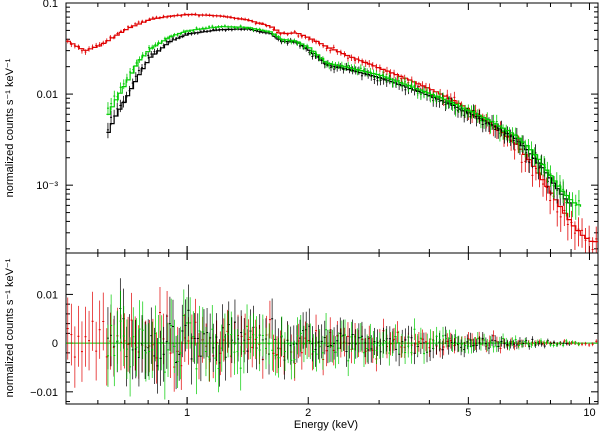 This screenshot has width=600, height=433. What do you see at coordinates (10, 327) in the screenshot?
I see `bottom-y-axis-title: normalized counts s⁻¹ keV⁻¹` at bounding box center [10, 327].